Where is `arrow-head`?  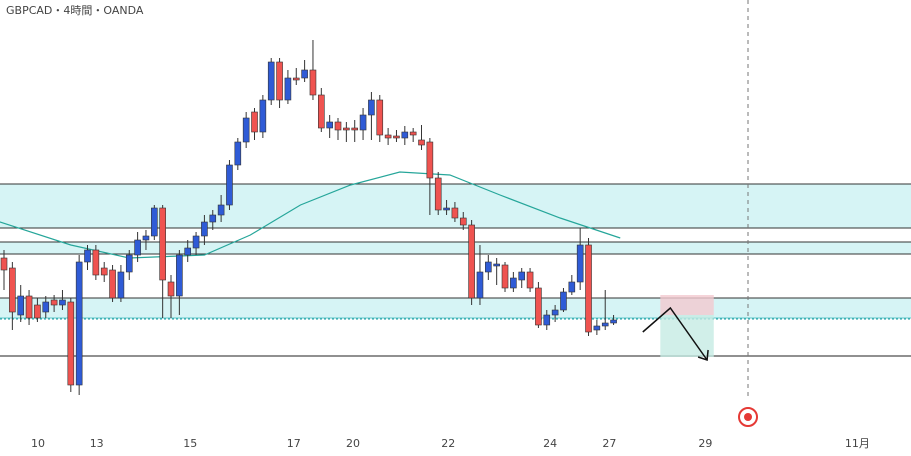 arrow-head is located at coordinates (703, 355).